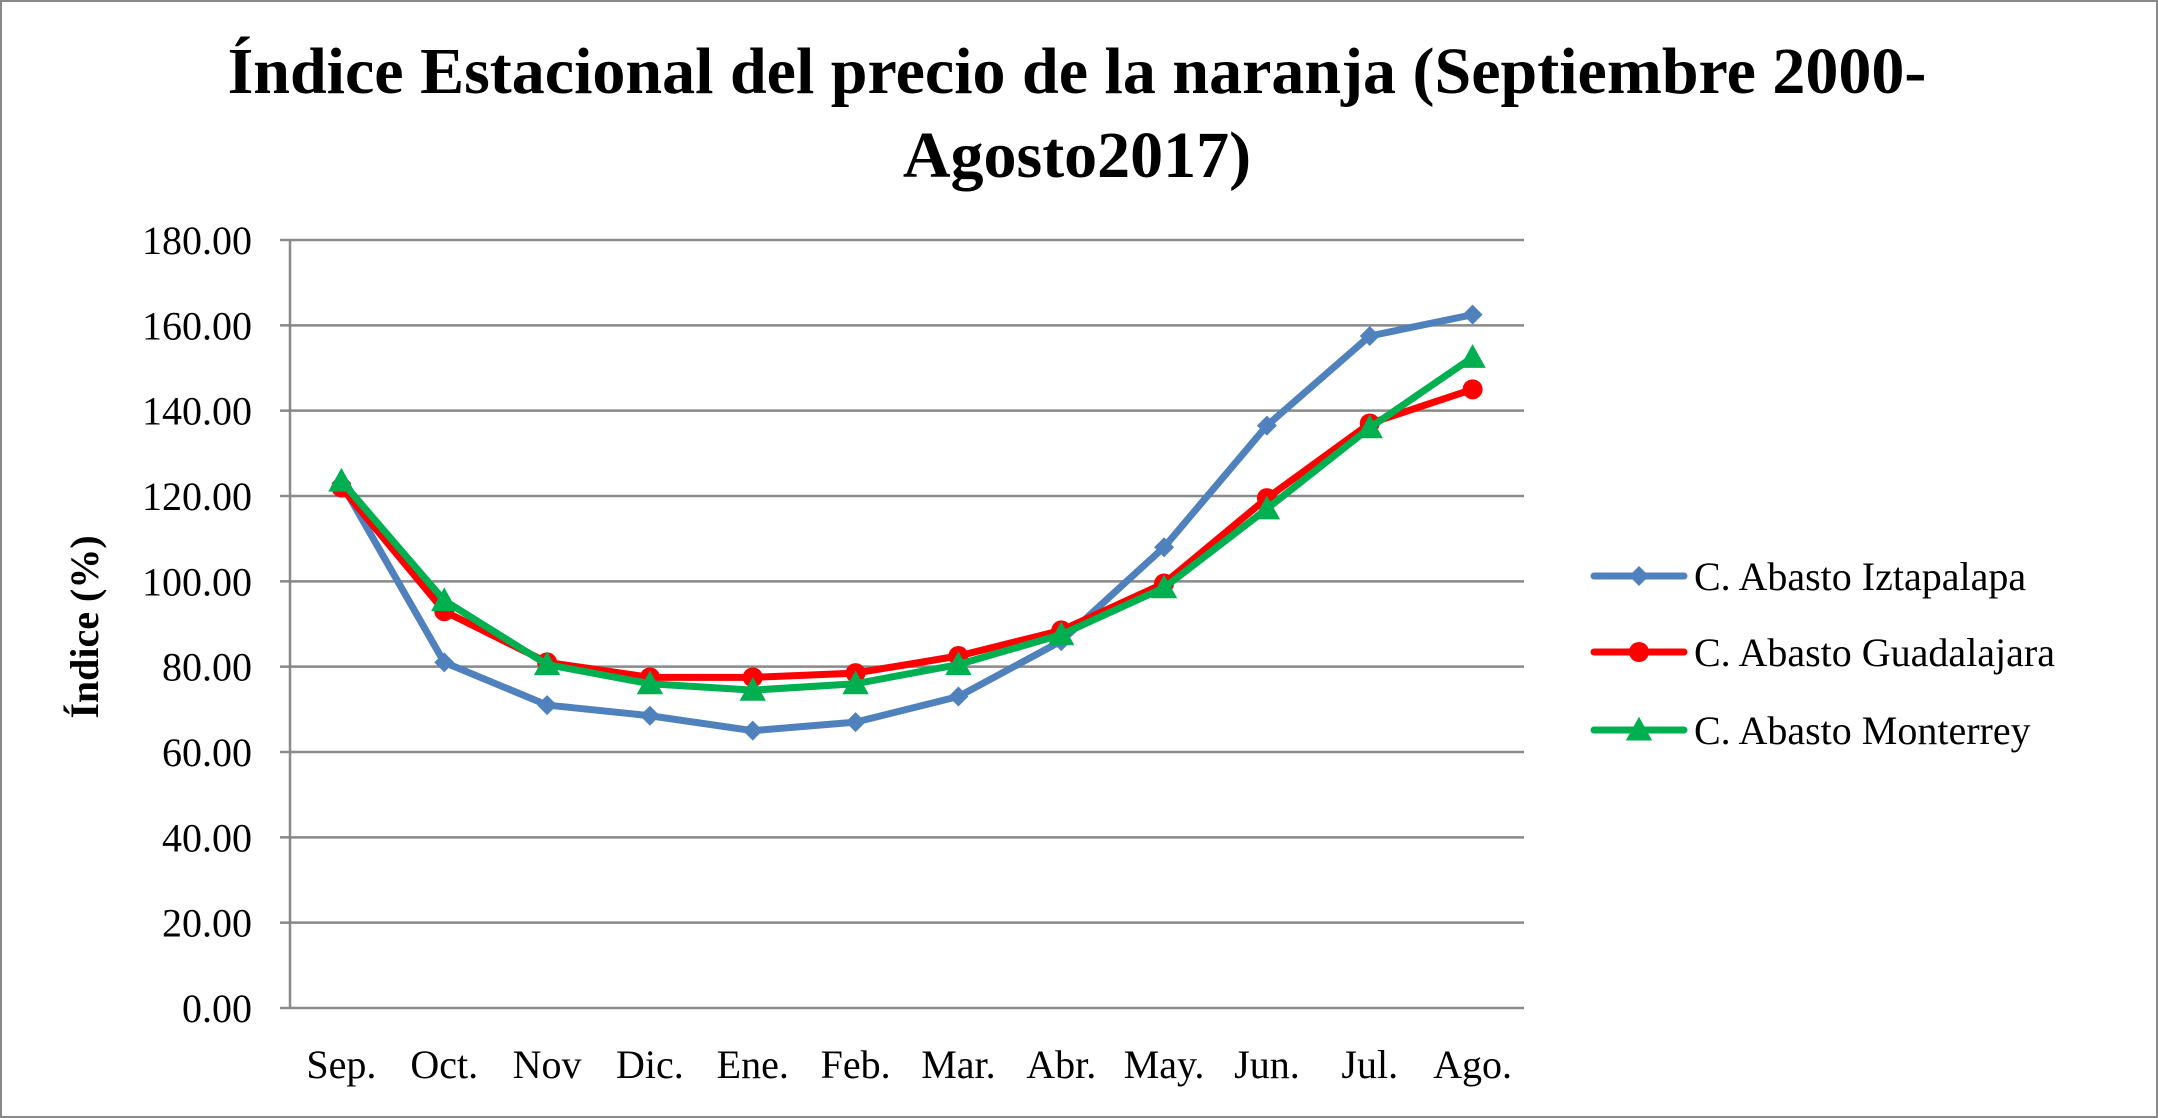 The height and width of the screenshot is (1118, 2158). Describe the element at coordinates (856, 1064) in the screenshot. I see `x-tick-label: Feb.` at that location.